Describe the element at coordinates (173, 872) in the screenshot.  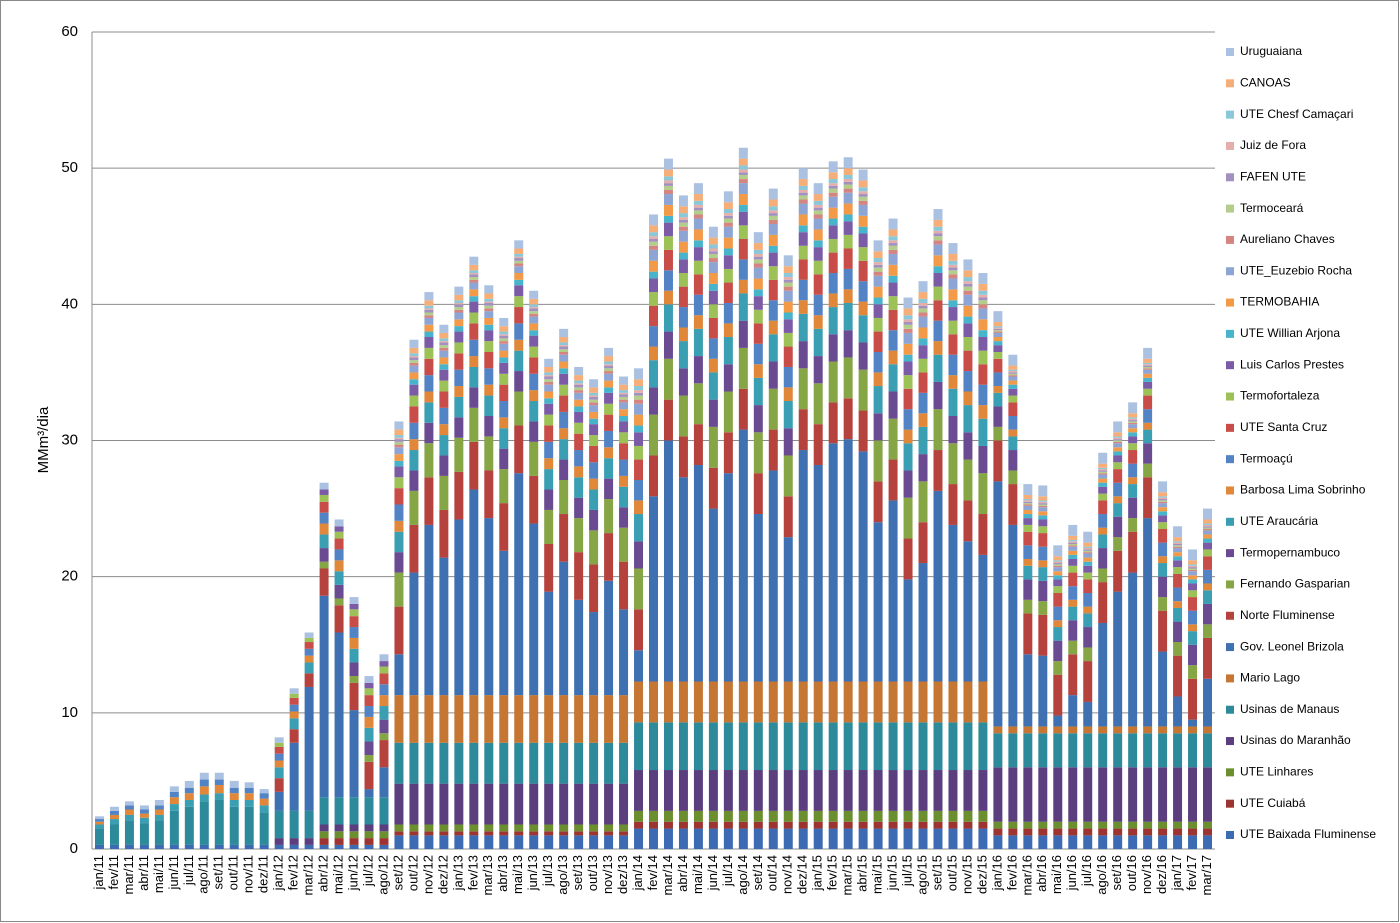
I see `x-tick-label: jun/11` at that location.